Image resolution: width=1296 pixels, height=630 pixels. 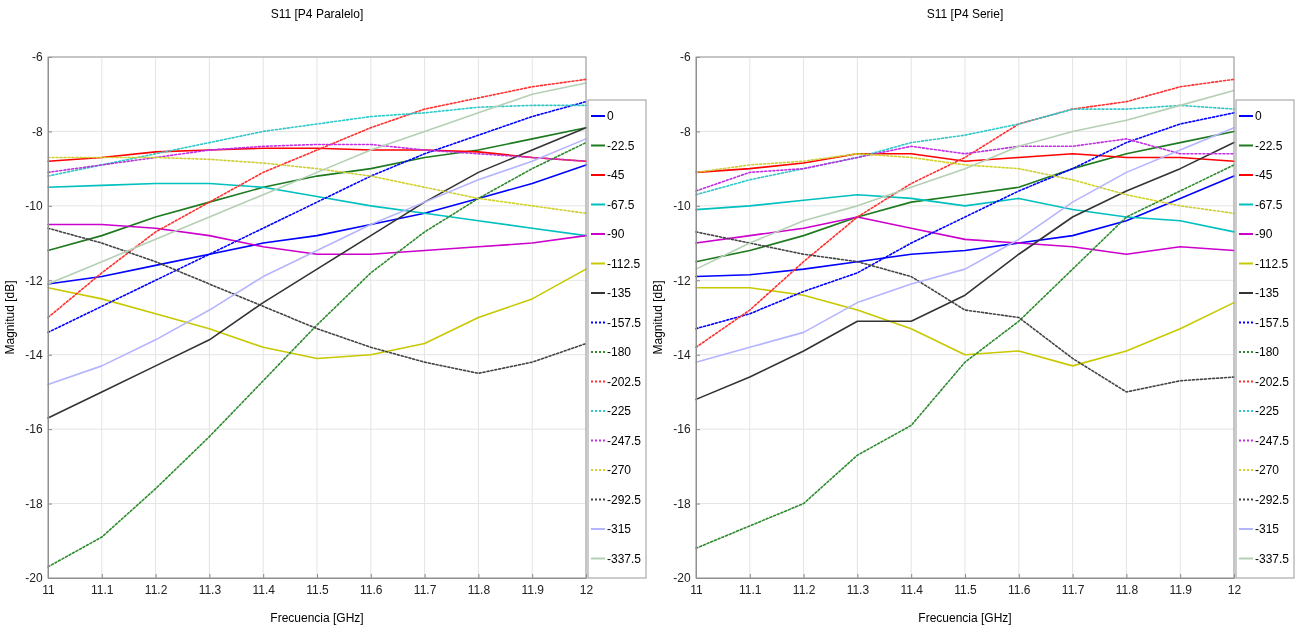 What do you see at coordinates (912, 590) in the screenshot?
I see `x-tick-label: 11.4` at bounding box center [912, 590].